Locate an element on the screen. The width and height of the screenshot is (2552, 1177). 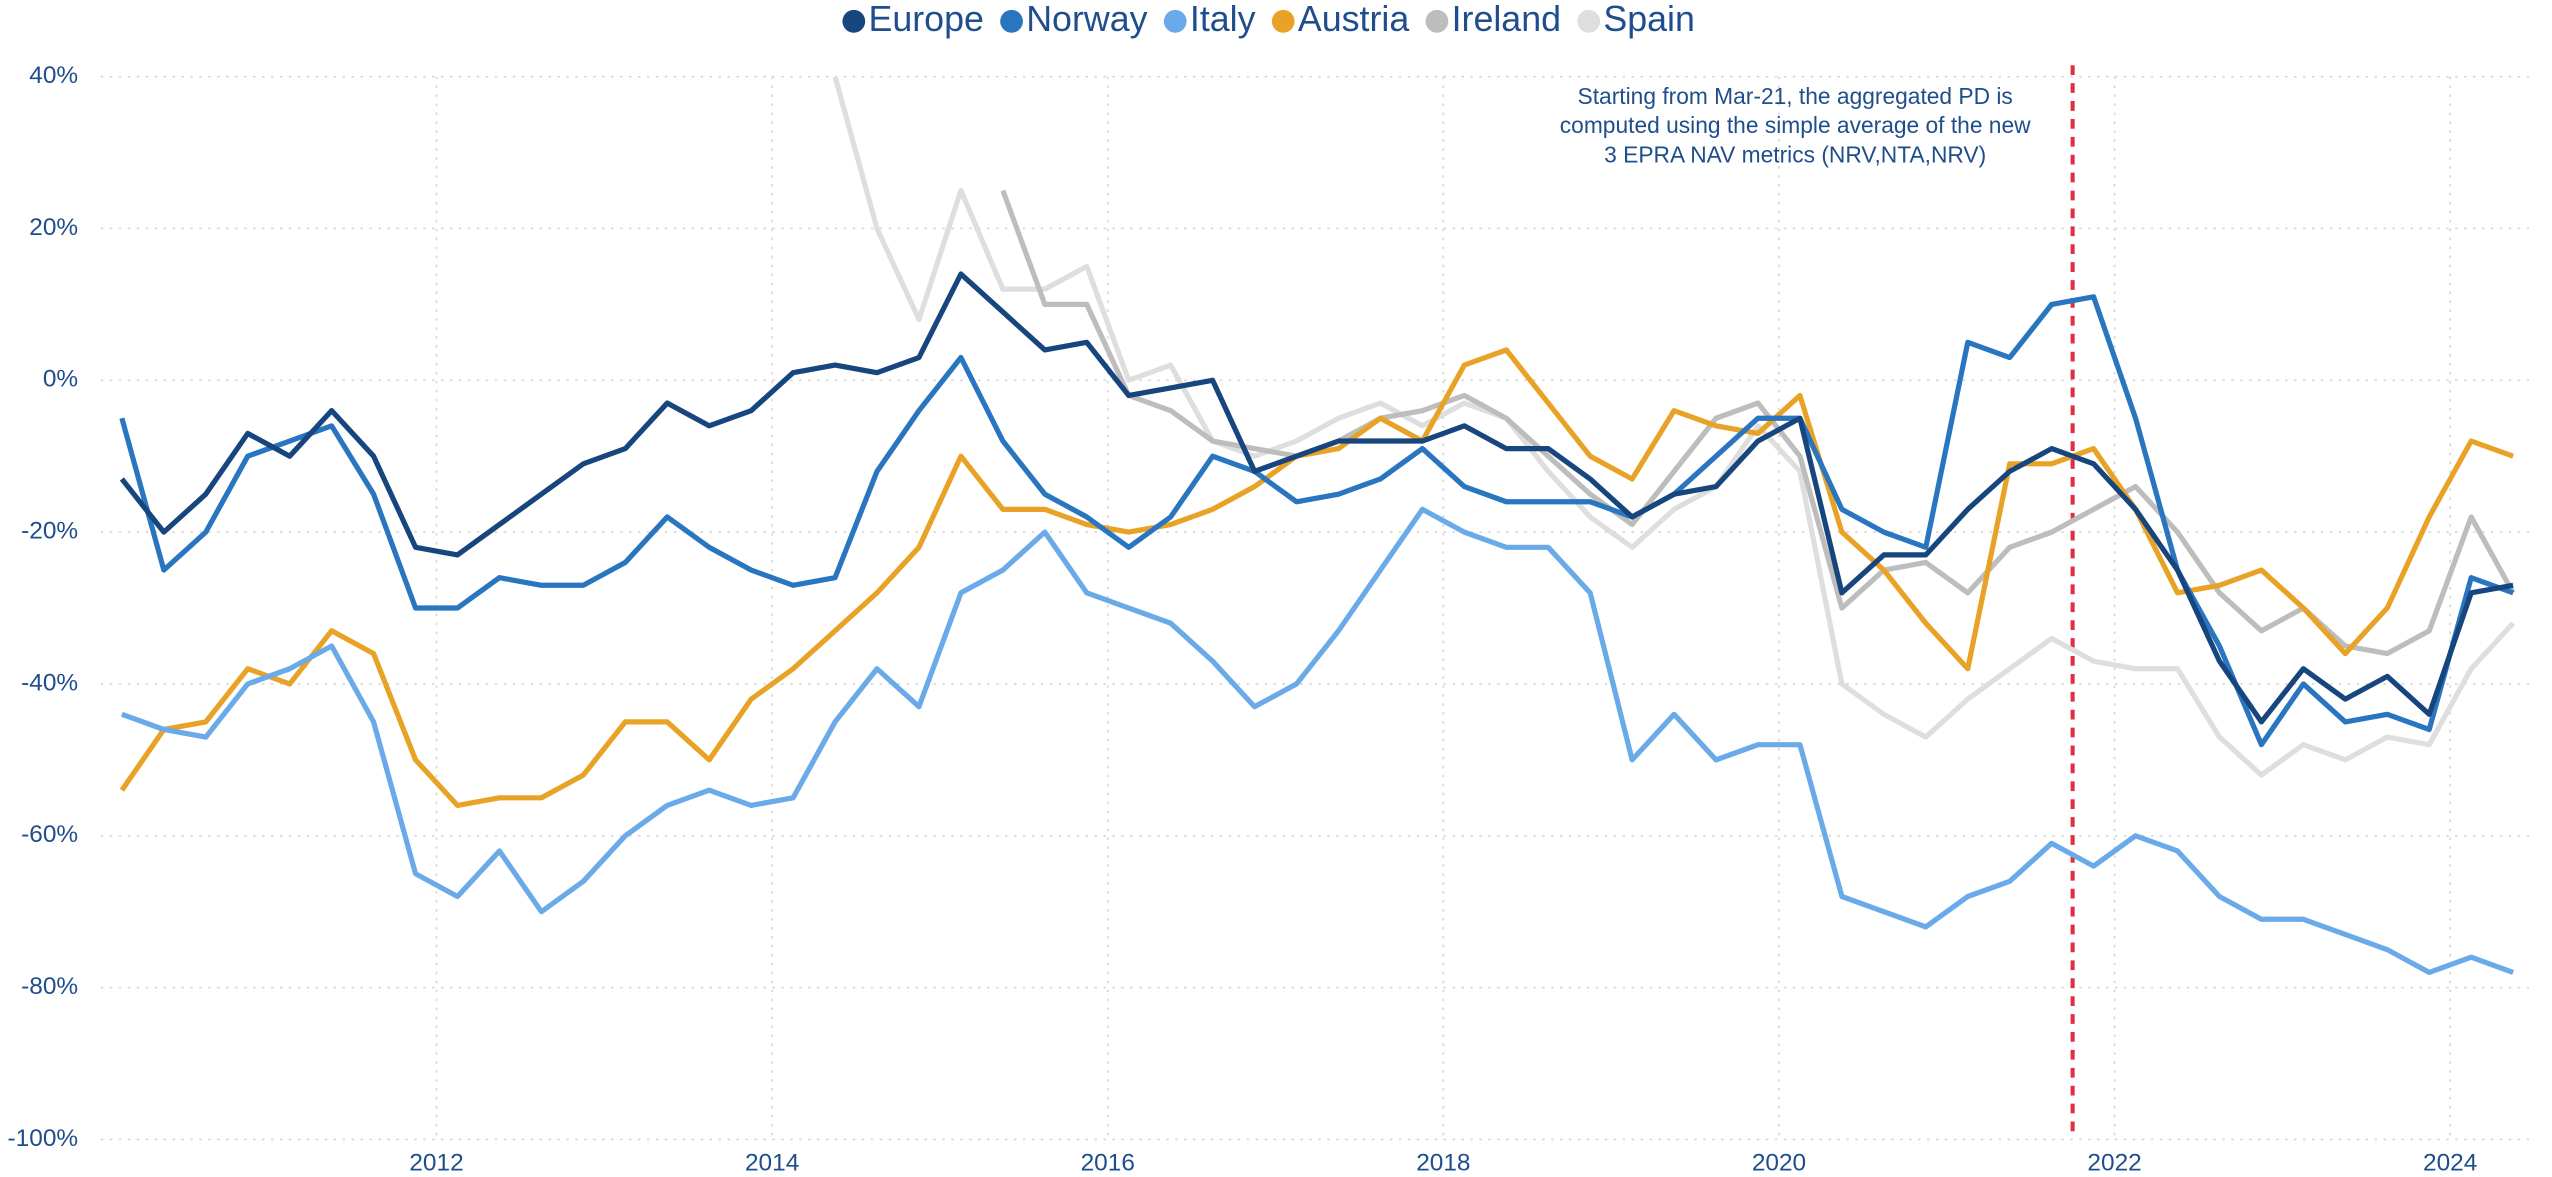
y-tick-label: 40% is located at coordinates (53, 75).